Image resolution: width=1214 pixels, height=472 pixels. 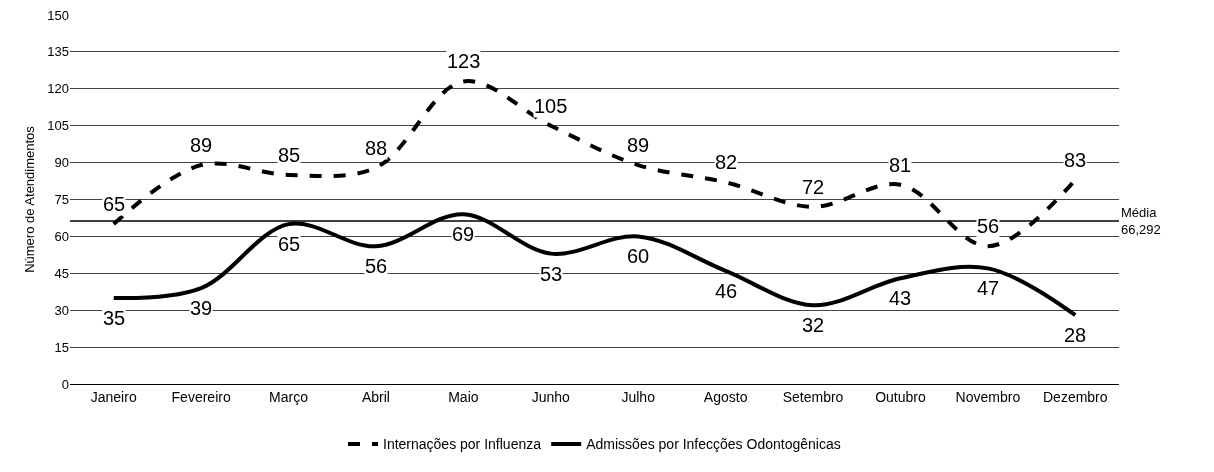 I want to click on data-label: 83, so click(x=1075, y=160).